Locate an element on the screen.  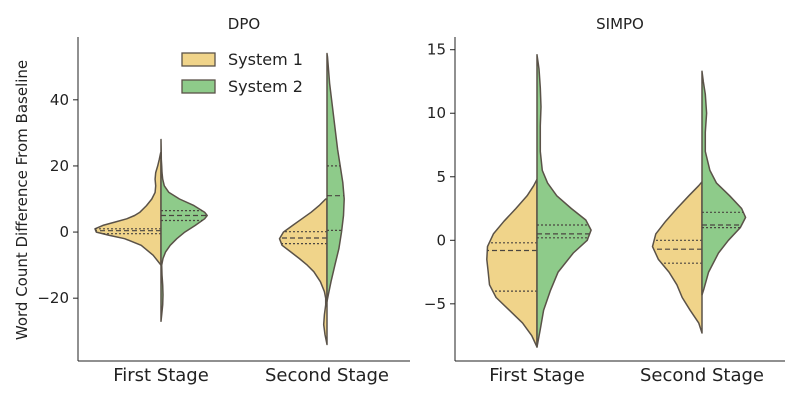
y-tick-label: −20 is located at coordinates (53, 298).